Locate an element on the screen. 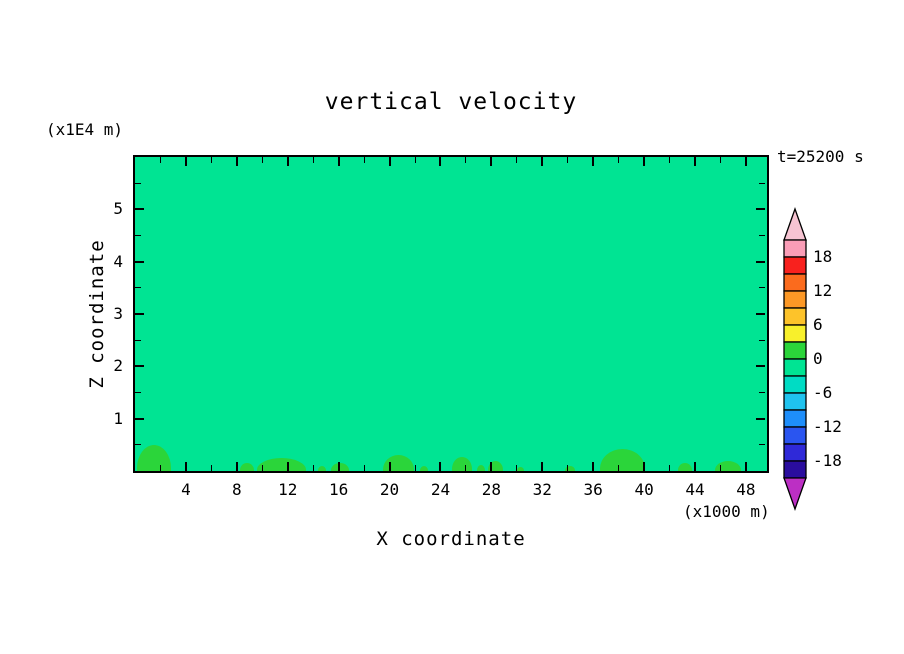  x-axis-unit: (x1000 m) is located at coordinates (726, 511).